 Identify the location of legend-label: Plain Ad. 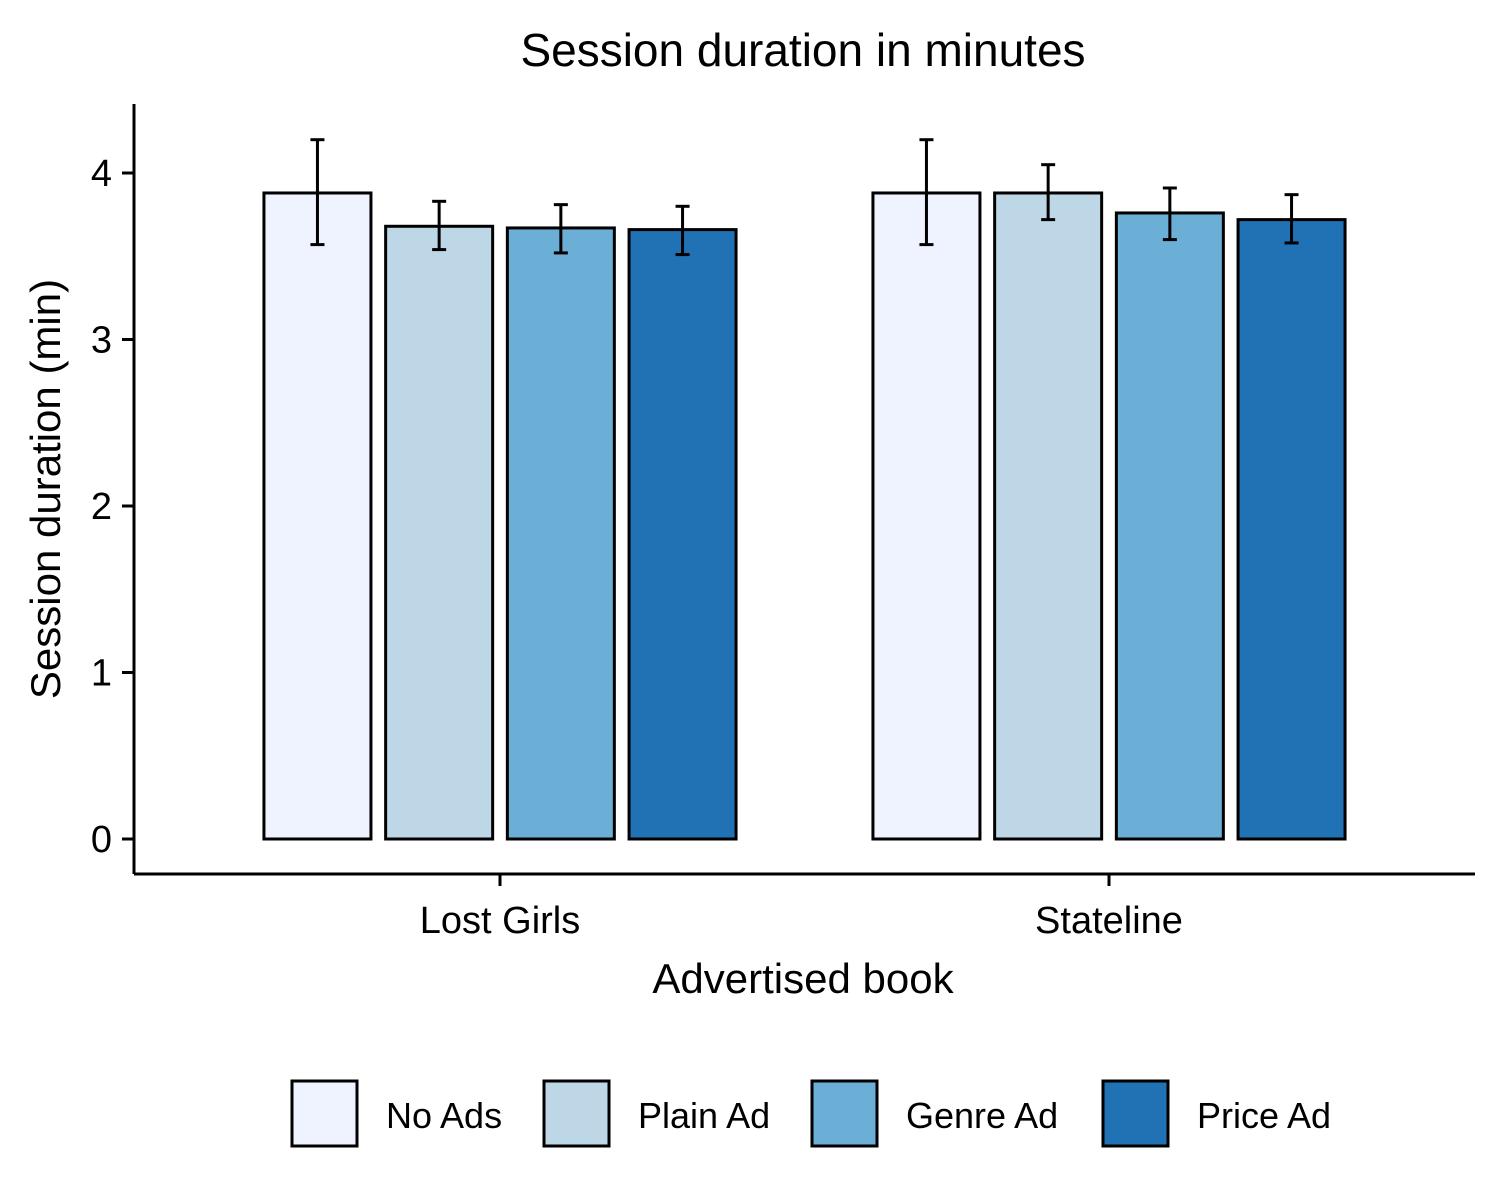
(704, 1115).